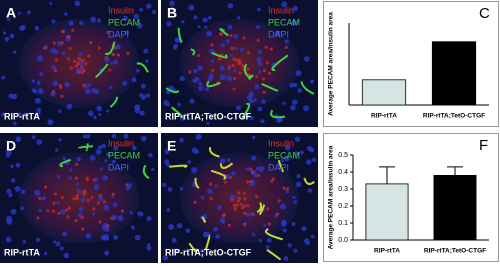  I want to click on stain-label: DAPI, so click(278, 34).